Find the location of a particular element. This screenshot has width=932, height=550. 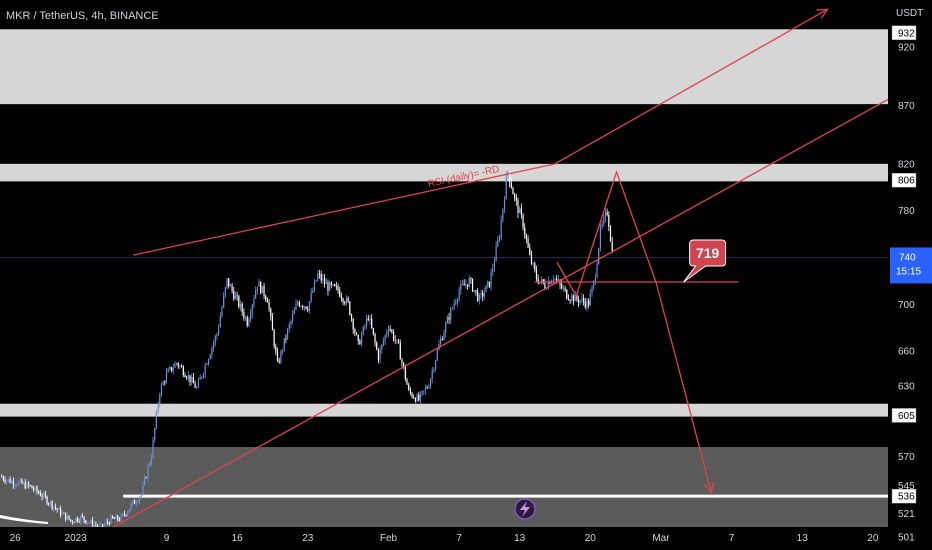

y-tick-label: 920 is located at coordinates (906, 47).